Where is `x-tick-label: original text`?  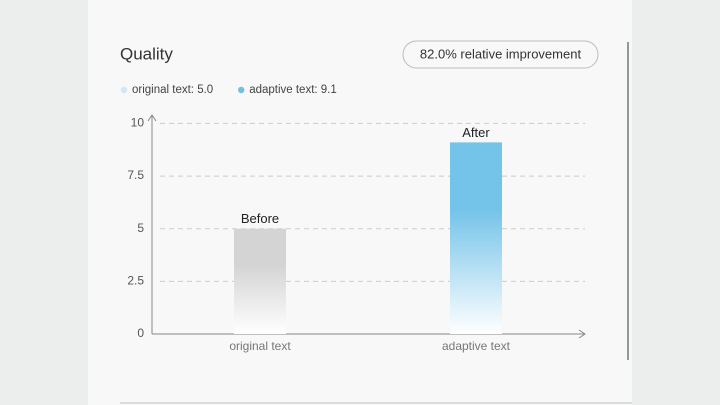
x-tick-label: original text is located at coordinates (260, 346).